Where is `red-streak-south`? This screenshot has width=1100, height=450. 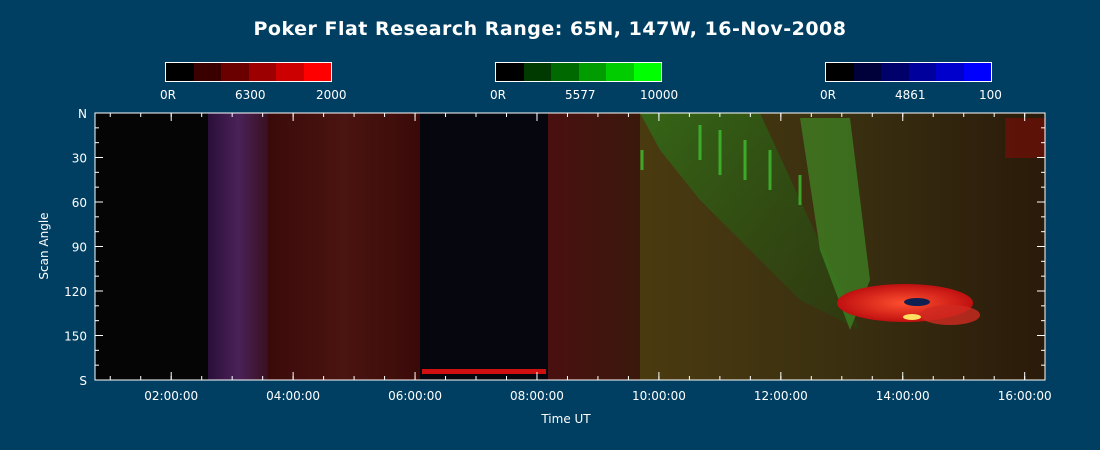
red-streak-south is located at coordinates (484, 371).